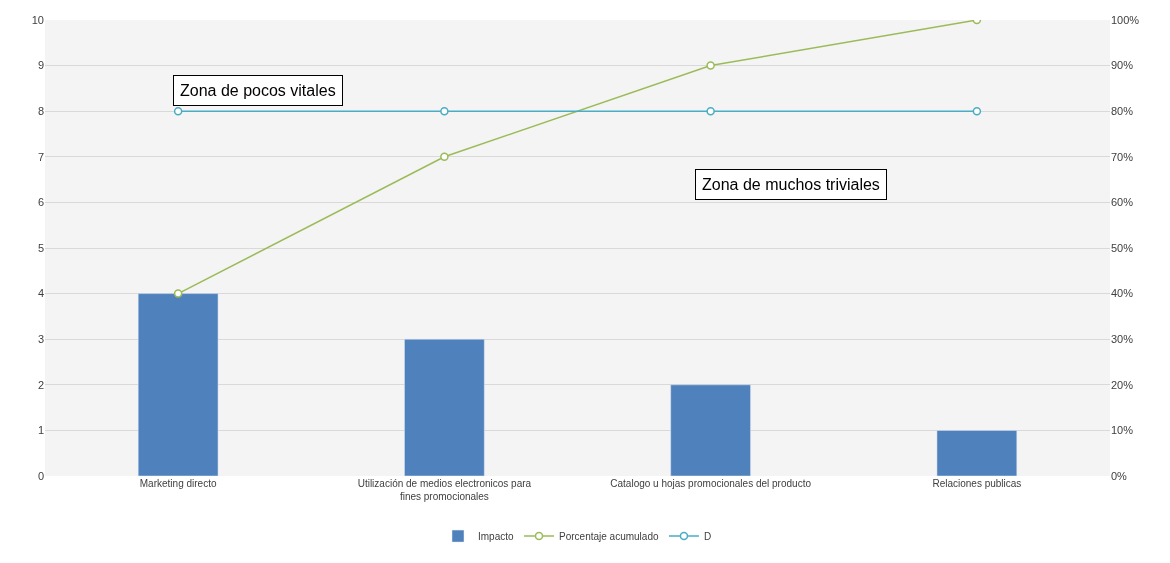 This screenshot has height=563, width=1170. What do you see at coordinates (40, 430) in the screenshot?
I see `y-tick-label: 1` at bounding box center [40, 430].